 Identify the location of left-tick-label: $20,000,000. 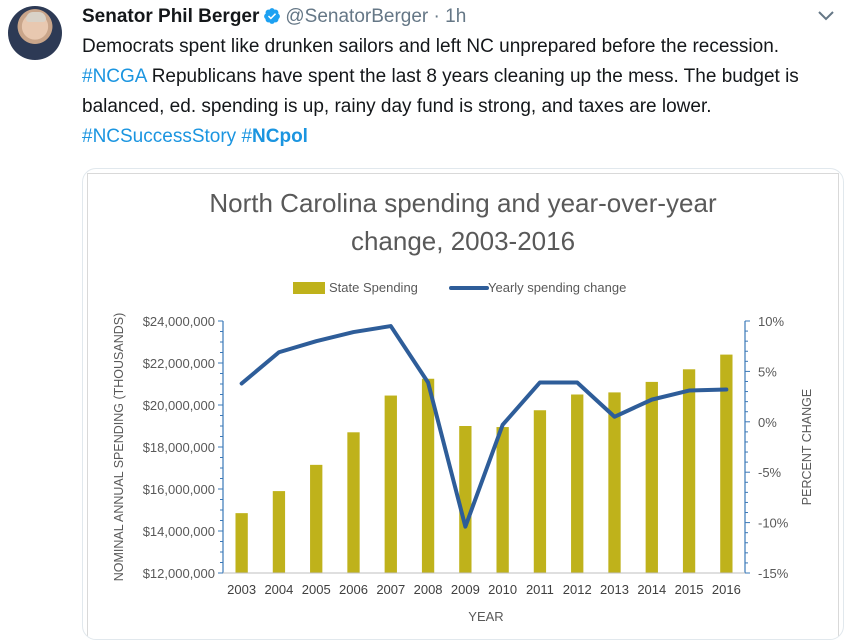
(179, 405).